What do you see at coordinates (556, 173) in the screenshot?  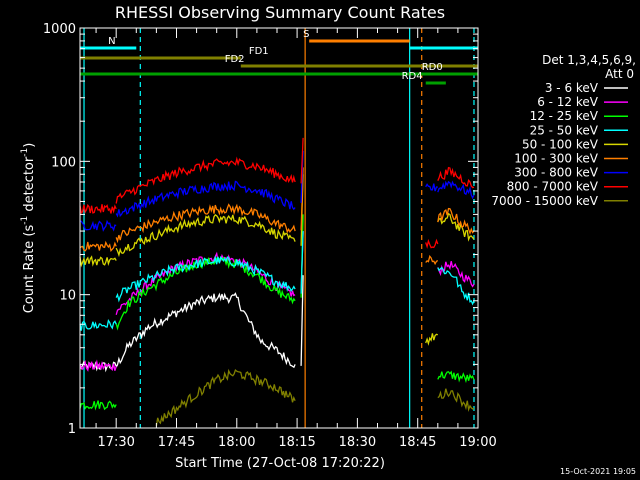 I see `legend-label-300-800-kev: 300 - 800 keV` at bounding box center [556, 173].